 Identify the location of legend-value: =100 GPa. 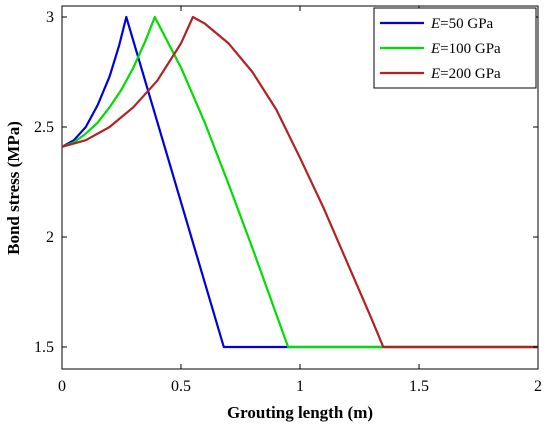
(470, 49).